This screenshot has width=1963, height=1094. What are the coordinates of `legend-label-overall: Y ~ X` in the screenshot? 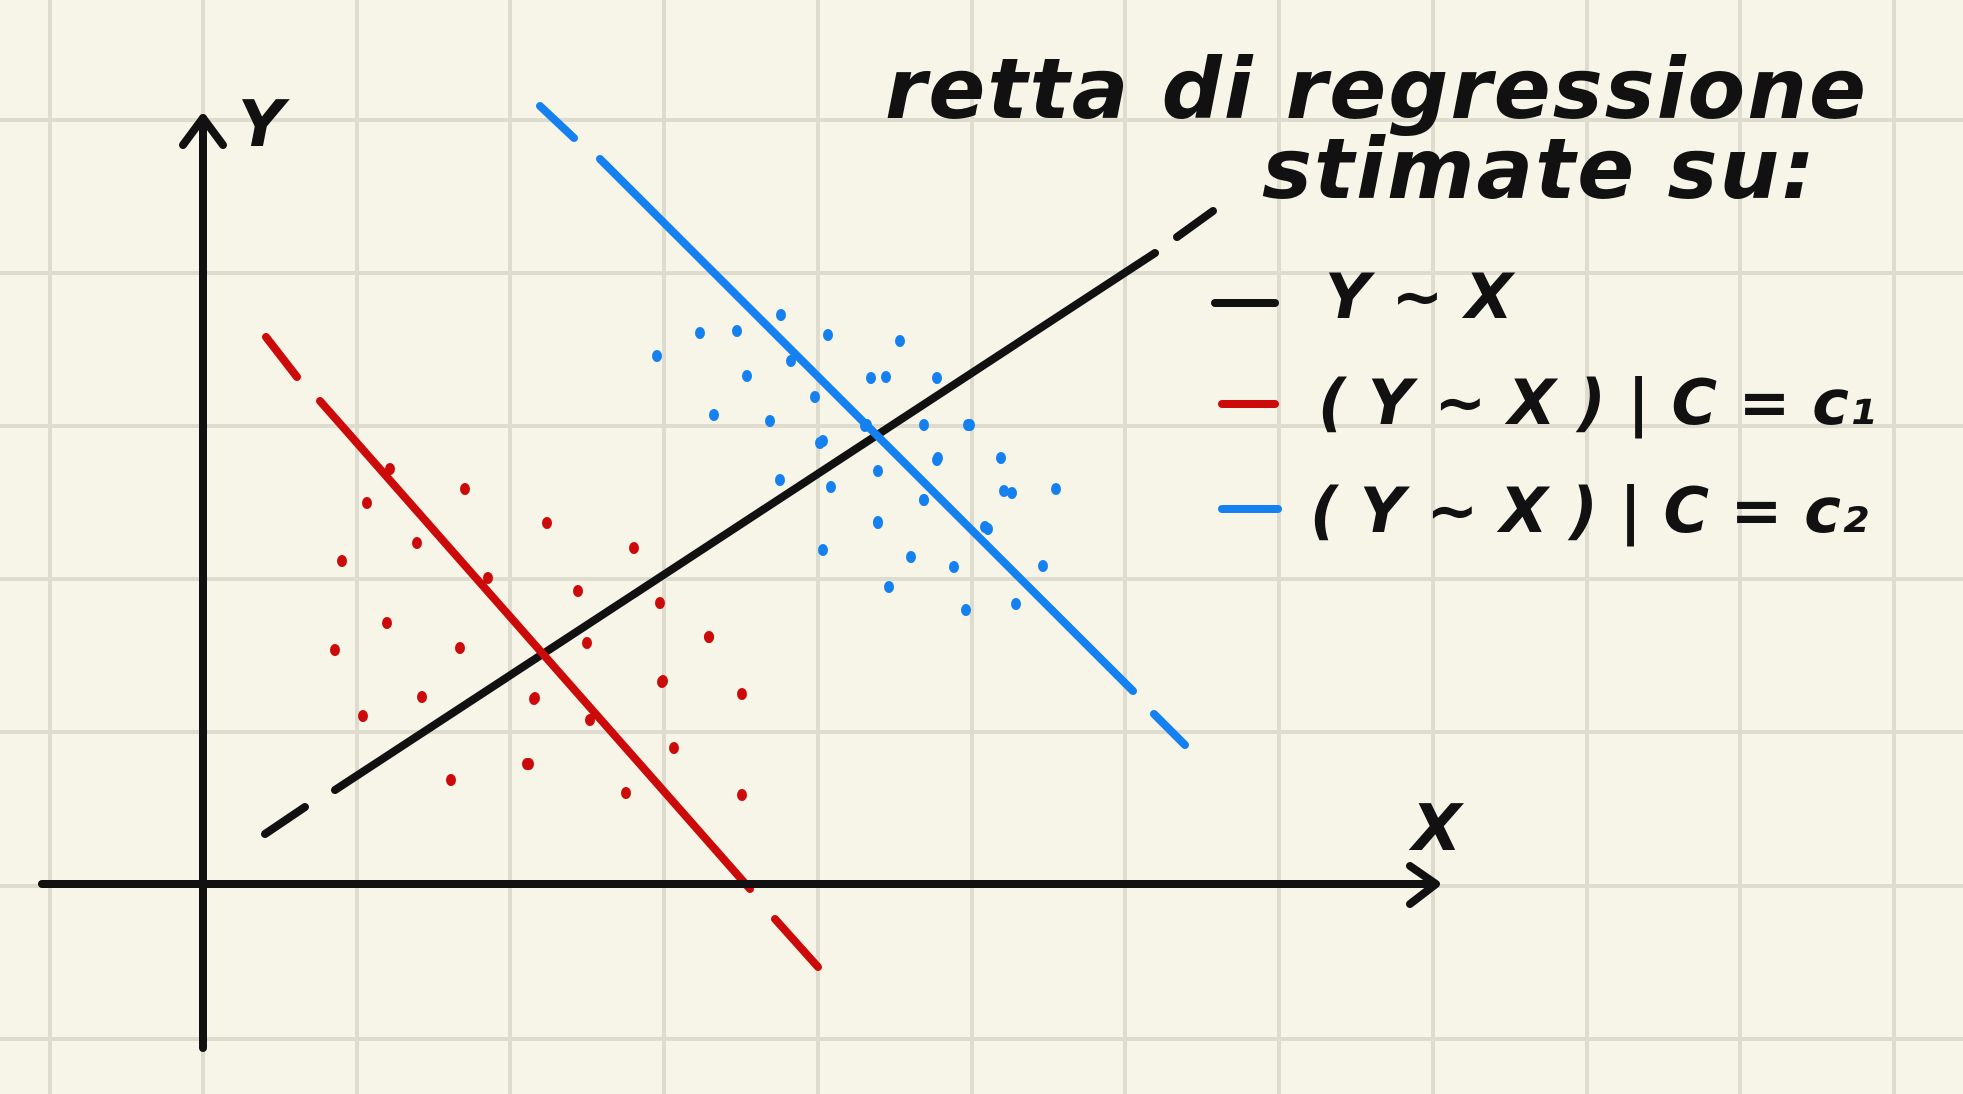 It's located at (1420, 296).